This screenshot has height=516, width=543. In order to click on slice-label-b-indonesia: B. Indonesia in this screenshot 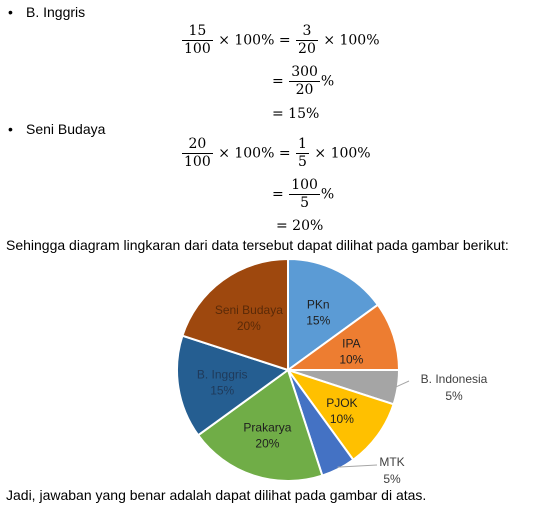, I will do `click(454, 379)`.